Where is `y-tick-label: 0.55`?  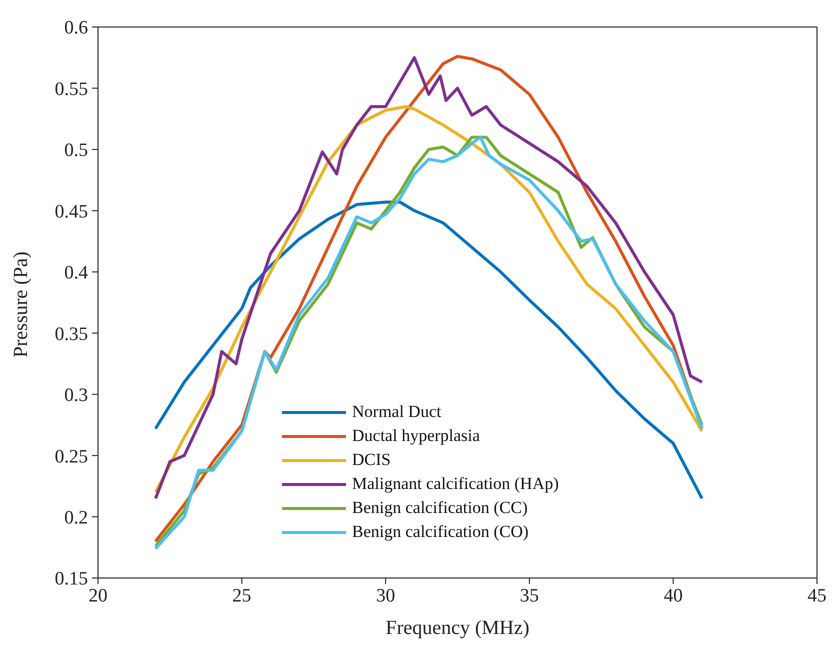
y-tick-label: 0.55 is located at coordinates (71, 89).